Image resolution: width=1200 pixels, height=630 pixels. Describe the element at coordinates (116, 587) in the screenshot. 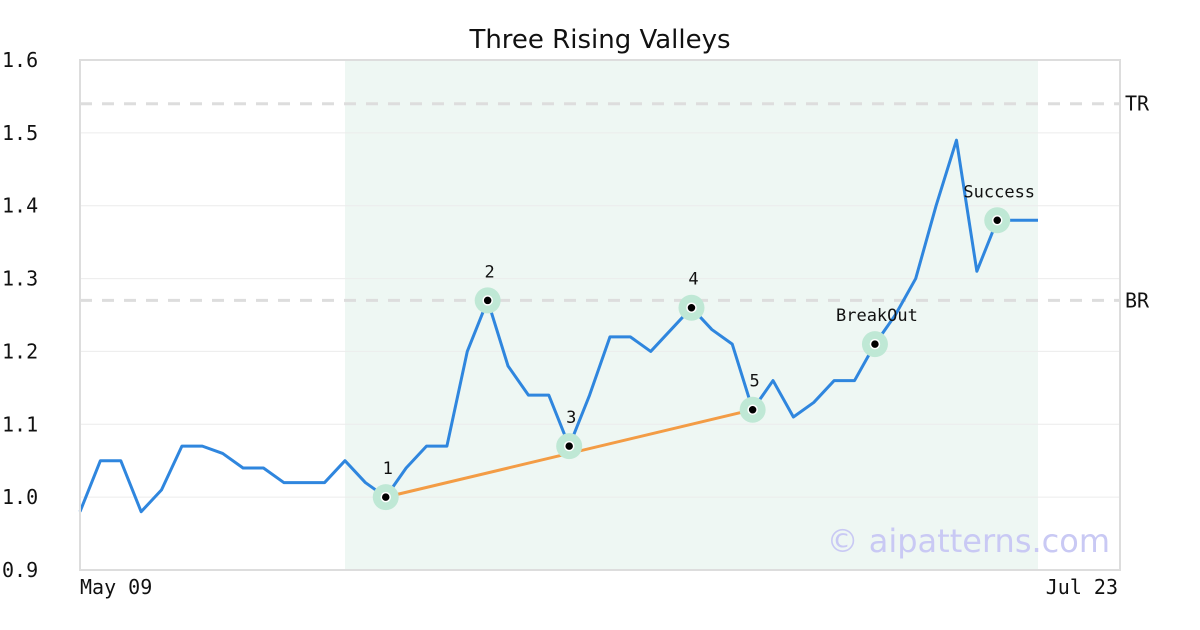

I see `x-start-label: May 09` at that location.